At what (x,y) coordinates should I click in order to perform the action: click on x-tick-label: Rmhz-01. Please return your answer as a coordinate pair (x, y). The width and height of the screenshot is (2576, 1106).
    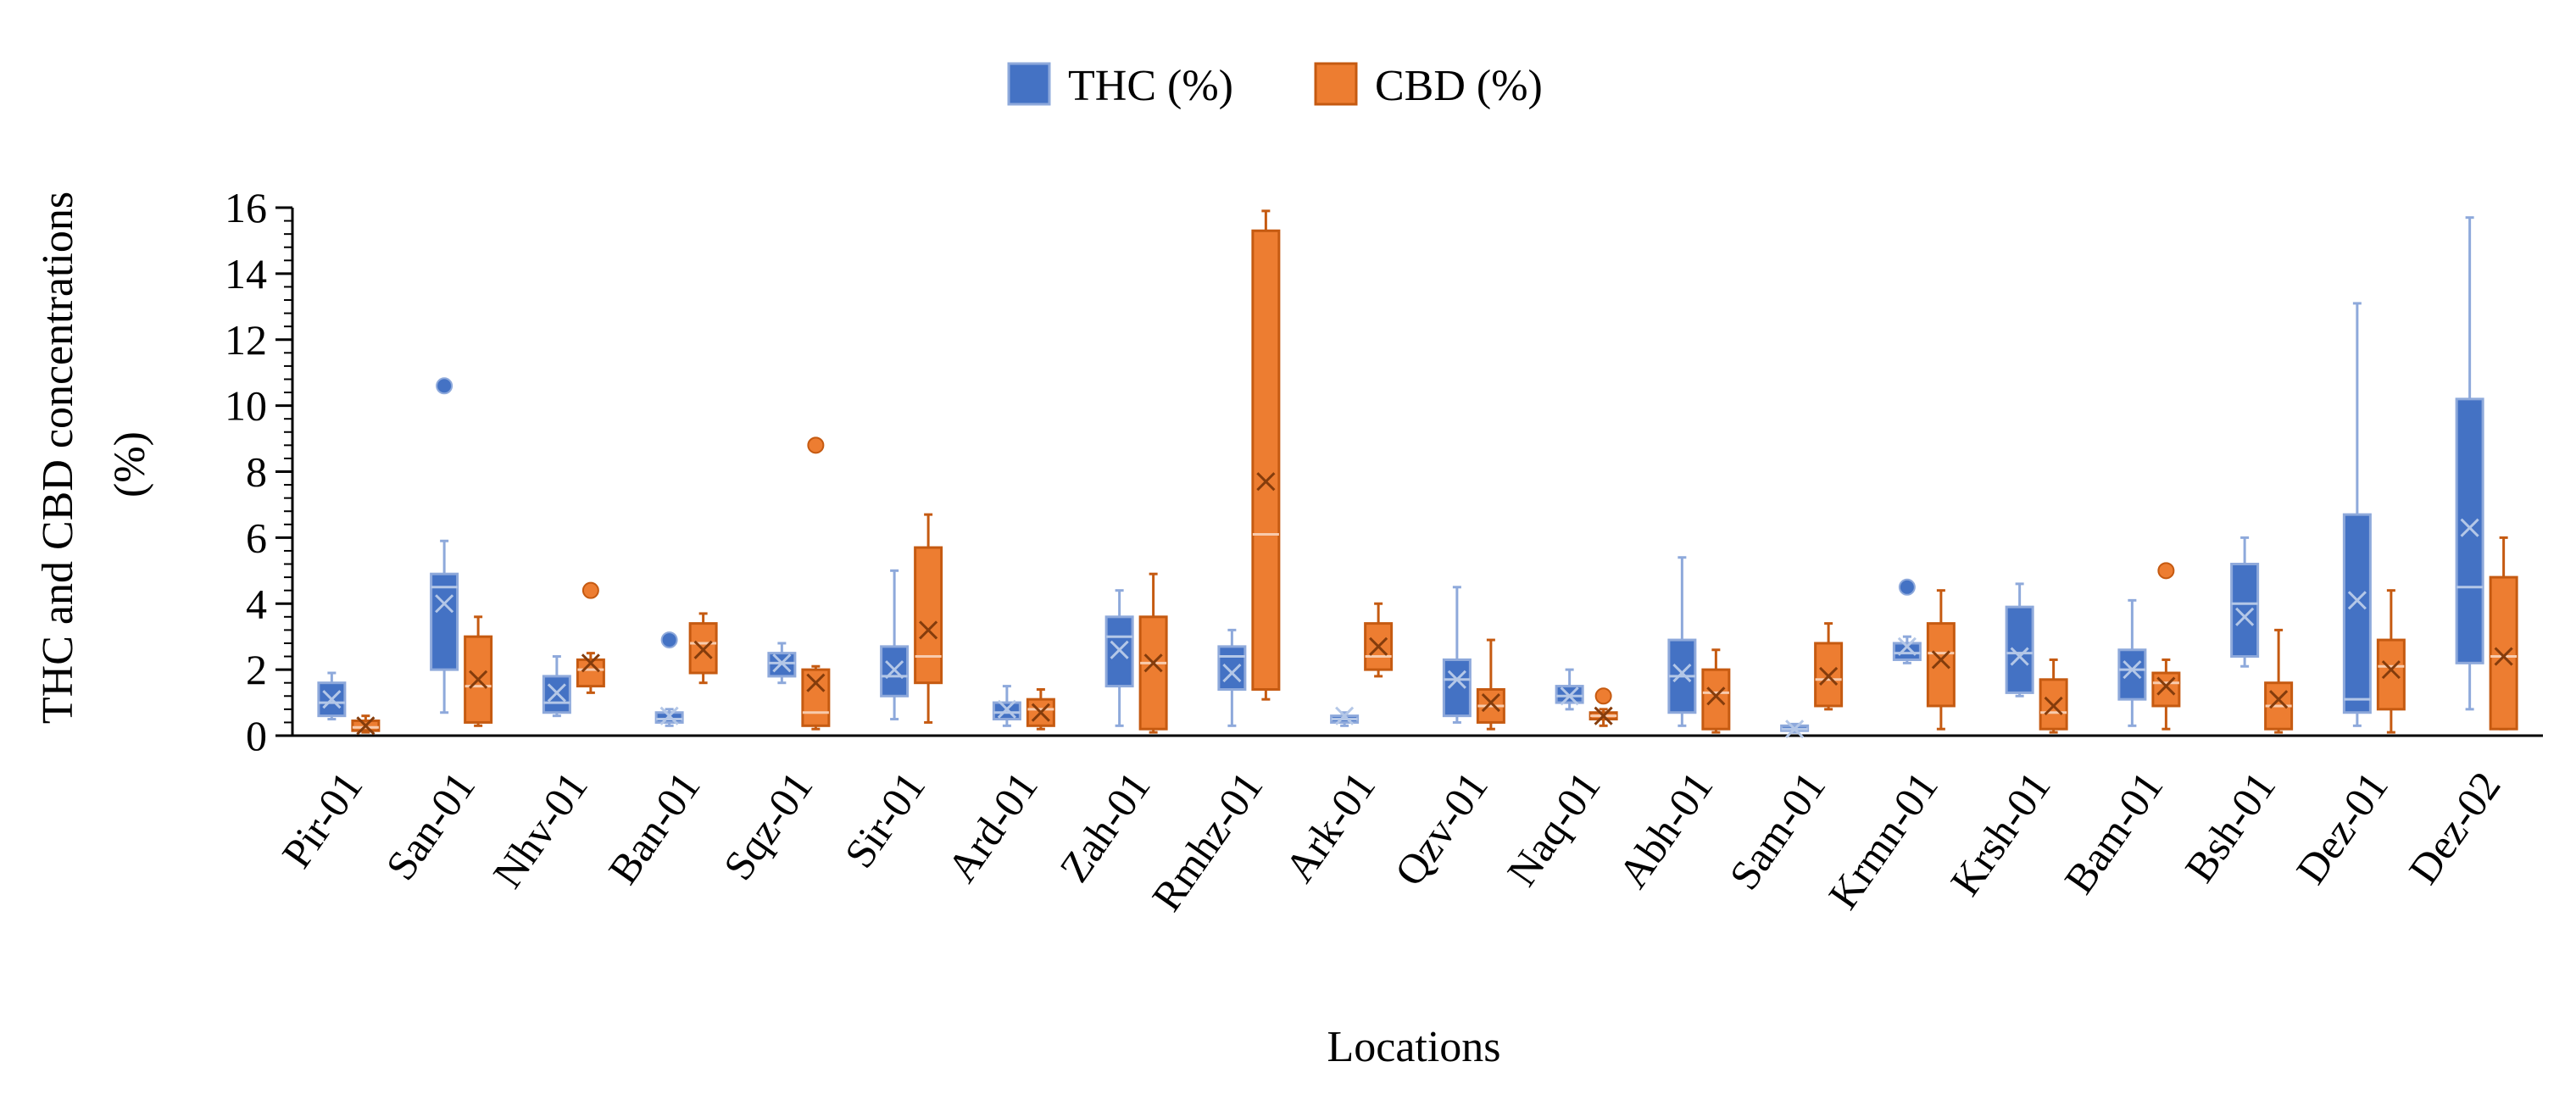
    Looking at the image, I should click on (1207, 841).